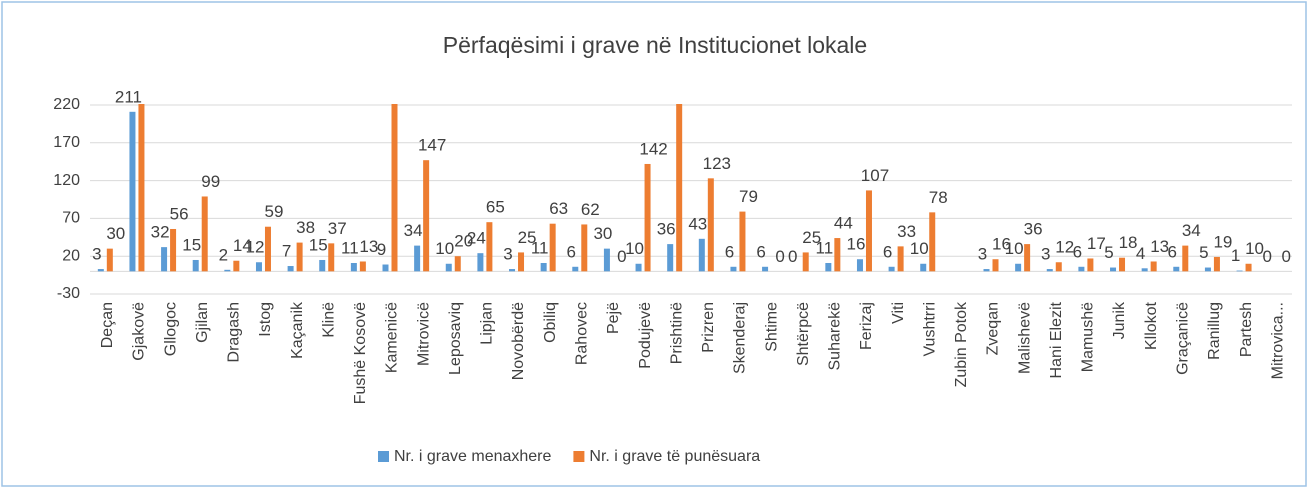 This screenshot has height=494, width=1309. What do you see at coordinates (392, 337) in the screenshot?
I see `x-tick-label: Kamenicë` at bounding box center [392, 337].